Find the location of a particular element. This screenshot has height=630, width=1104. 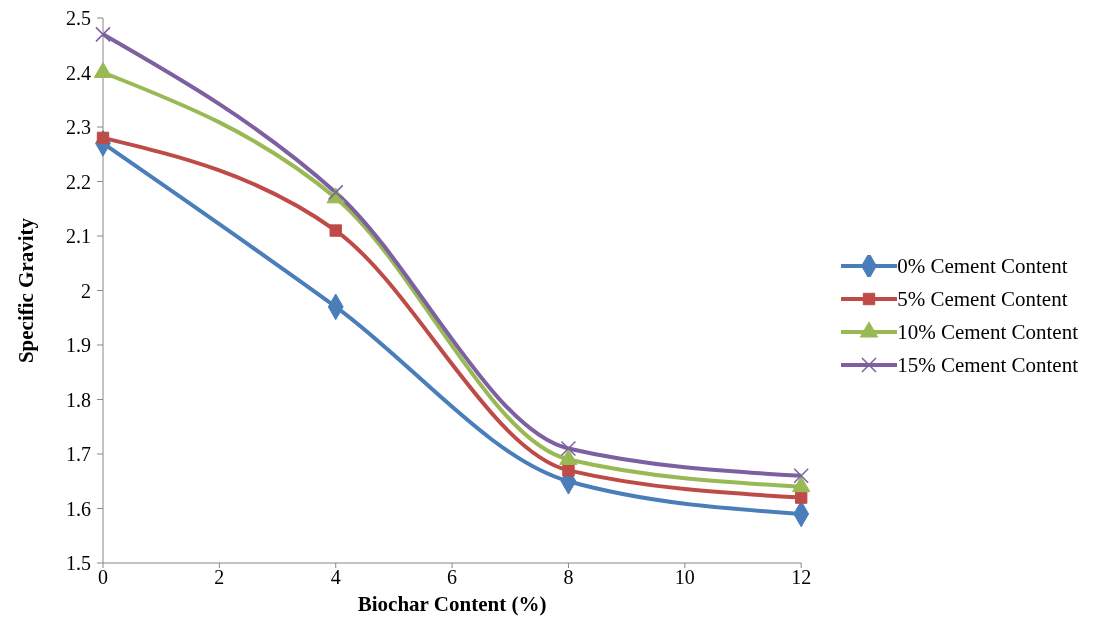

x-tick-label: 2 is located at coordinates (219, 577).